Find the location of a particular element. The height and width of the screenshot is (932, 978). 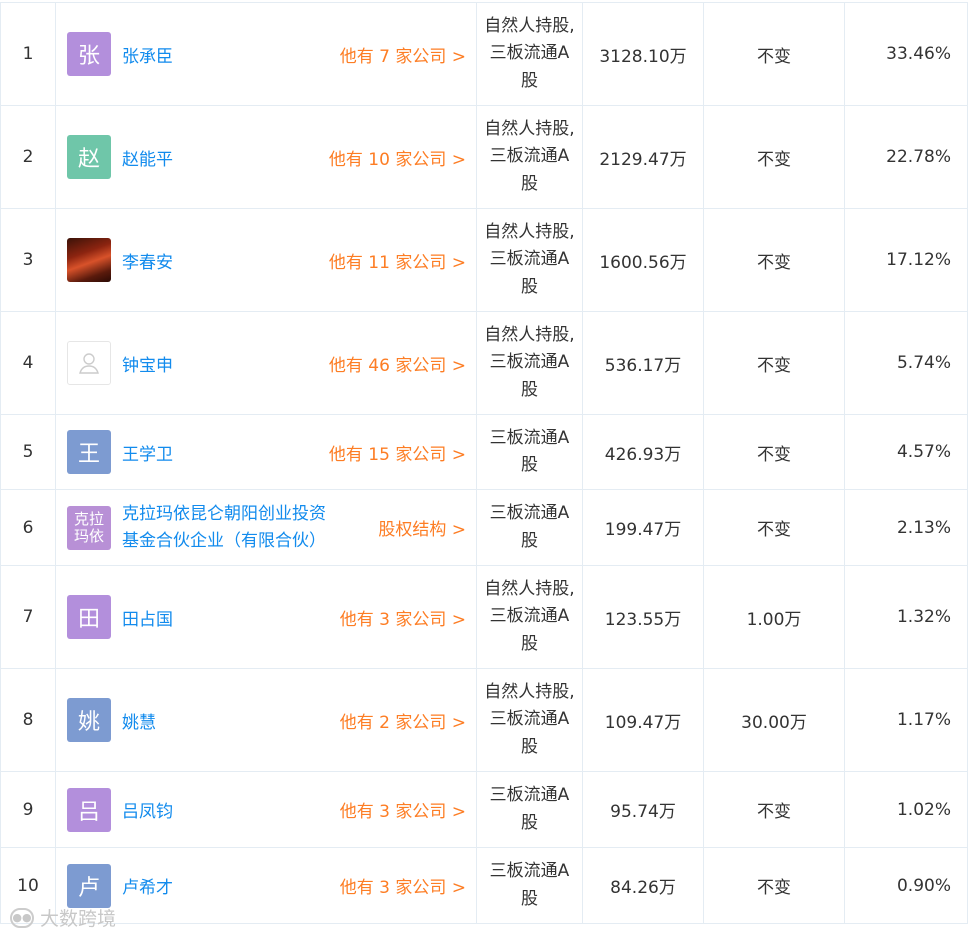

share-amount: 426.93万 is located at coordinates (643, 452).